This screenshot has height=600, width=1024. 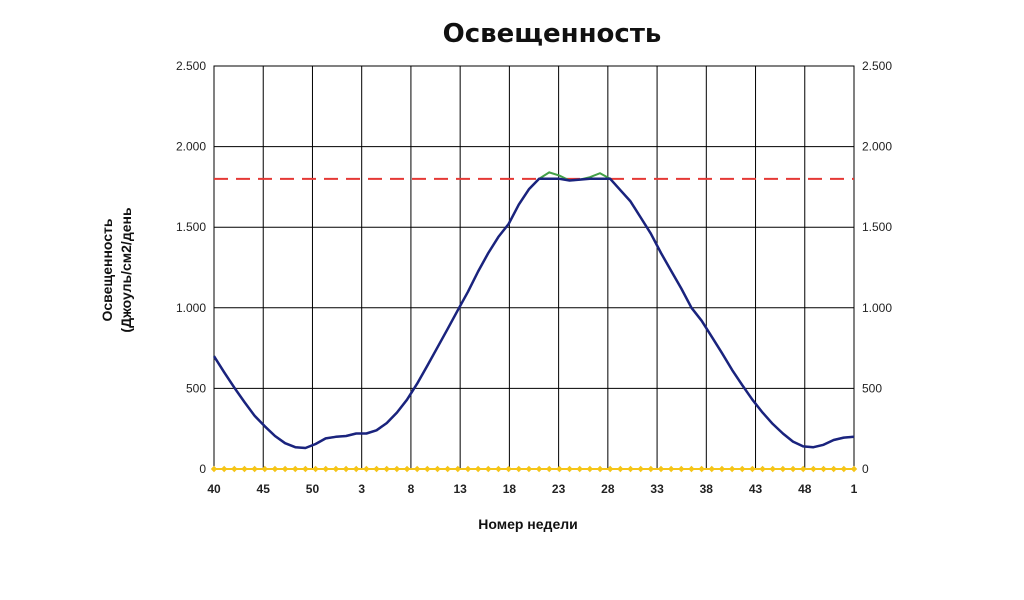 What do you see at coordinates (877, 267) in the screenshot?
I see `y-axis-right-ticks: 0 500 1.000 1.500 2.000 2.500` at bounding box center [877, 267].